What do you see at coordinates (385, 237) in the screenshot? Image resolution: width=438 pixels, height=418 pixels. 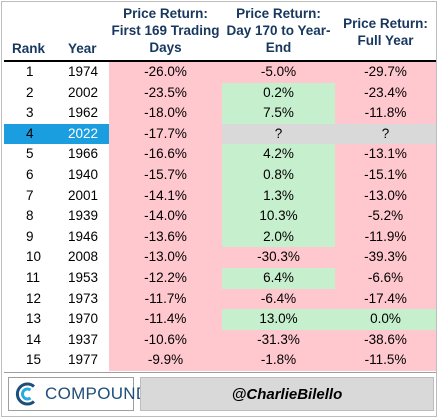 I see `full-year-cell: -11.9%` at bounding box center [385, 237].